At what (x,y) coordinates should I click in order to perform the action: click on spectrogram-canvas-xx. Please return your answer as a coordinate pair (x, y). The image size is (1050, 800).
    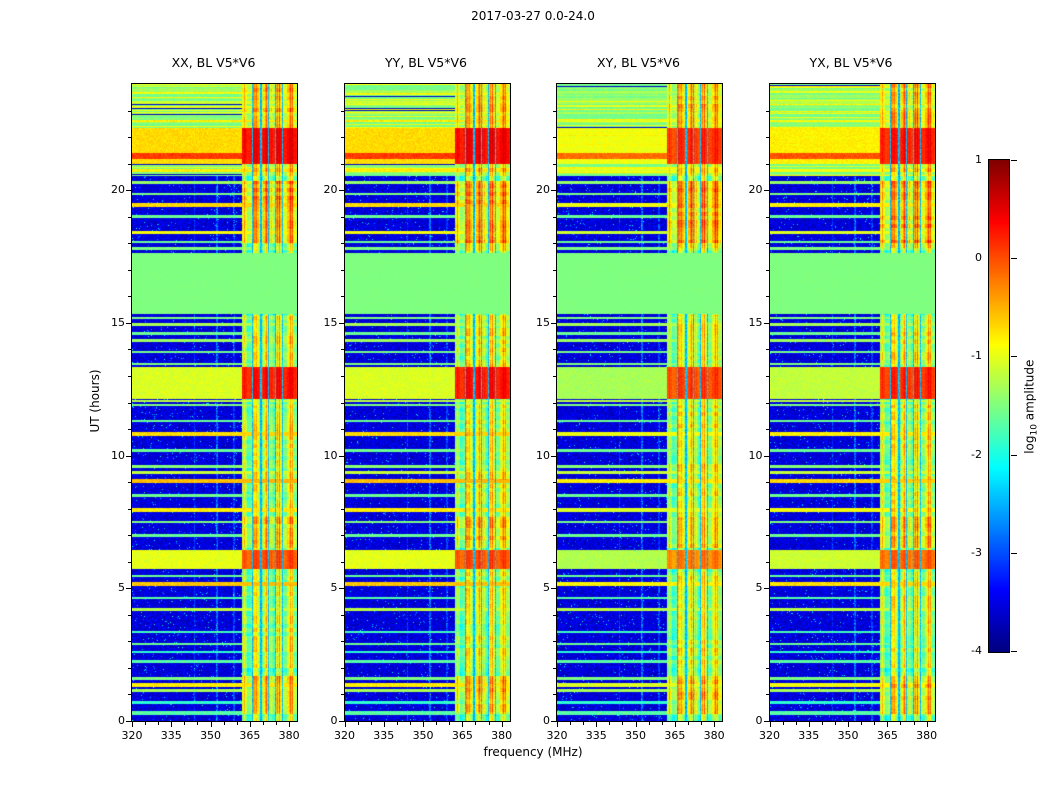
    Looking at the image, I should click on (214, 402).